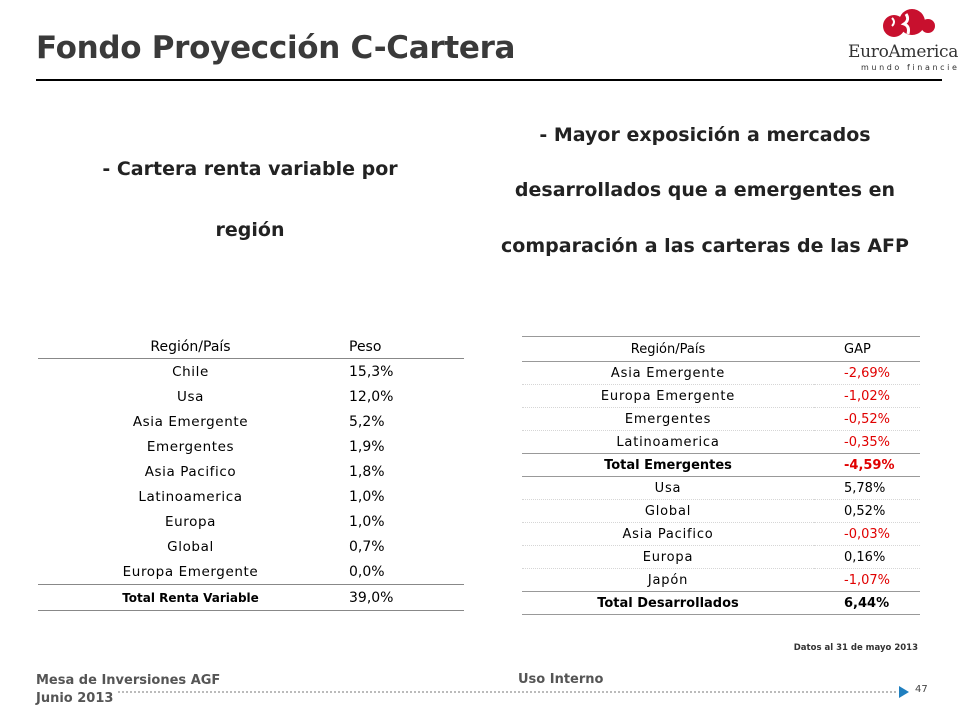 Image resolution: width=960 pixels, height=720 pixels. What do you see at coordinates (867, 534) in the screenshot?
I see `value-cell: -0,03%` at bounding box center [867, 534].